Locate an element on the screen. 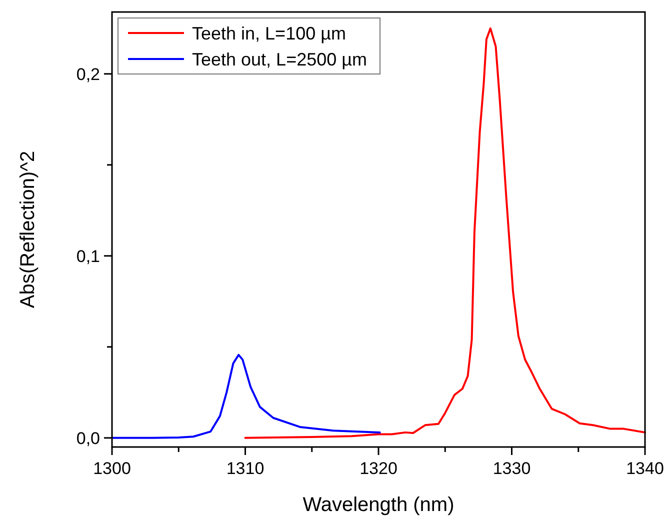  x-axis-title: Wavelength (nm) is located at coordinates (378, 505).